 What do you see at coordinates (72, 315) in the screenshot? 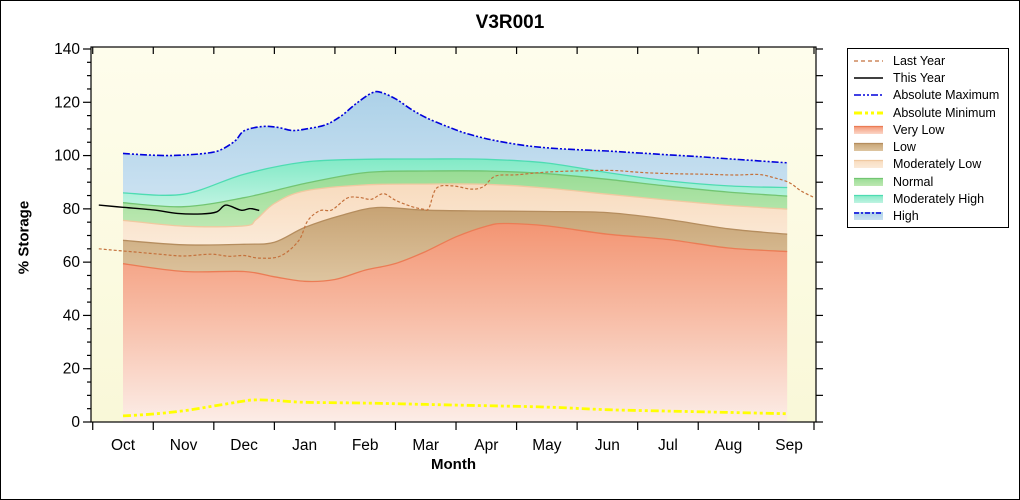
I see `y-tick-label: 40` at bounding box center [72, 315].